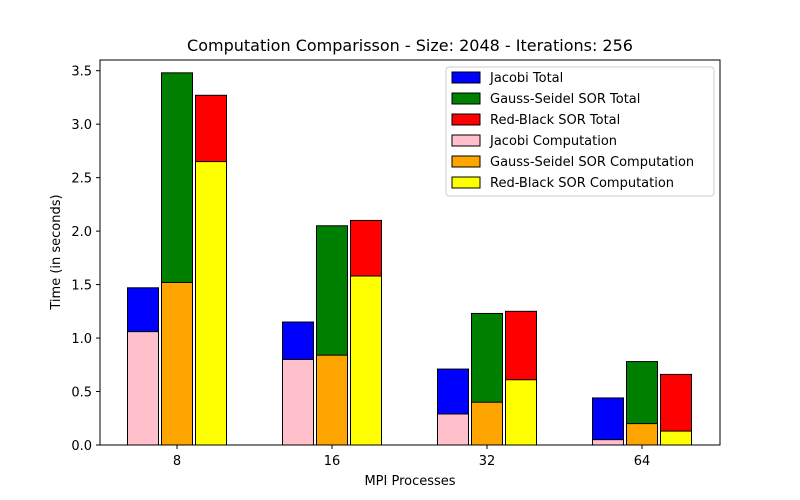 The image size is (800, 500). I want to click on legend-swatch-red-black-sor-computation, so click(466, 182).